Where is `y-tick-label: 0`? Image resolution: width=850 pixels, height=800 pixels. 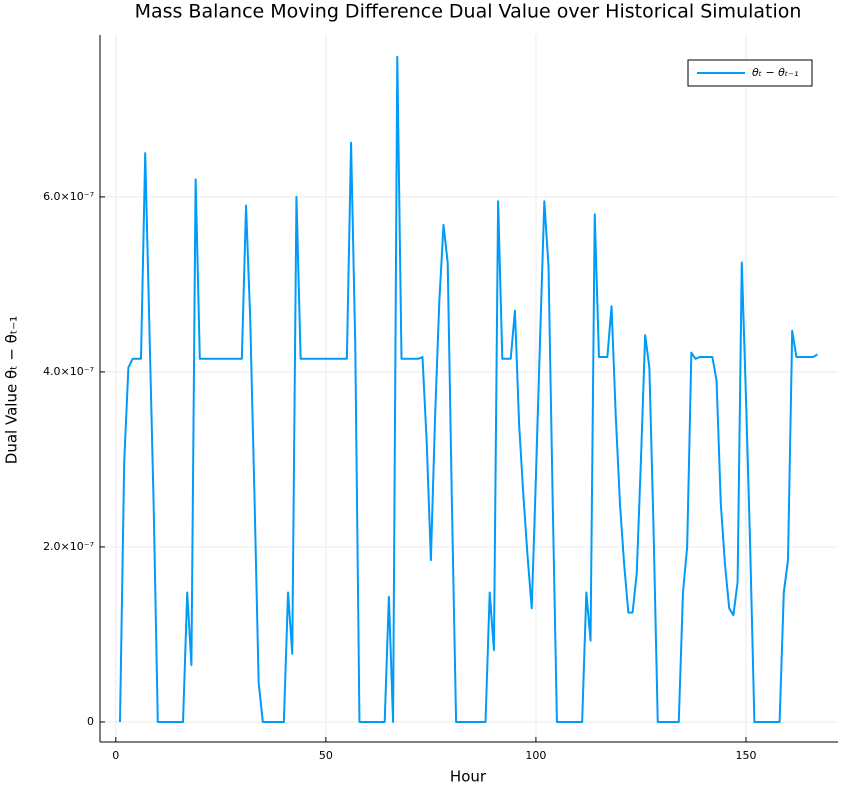
y-tick-label: 0 is located at coordinates (90, 721).